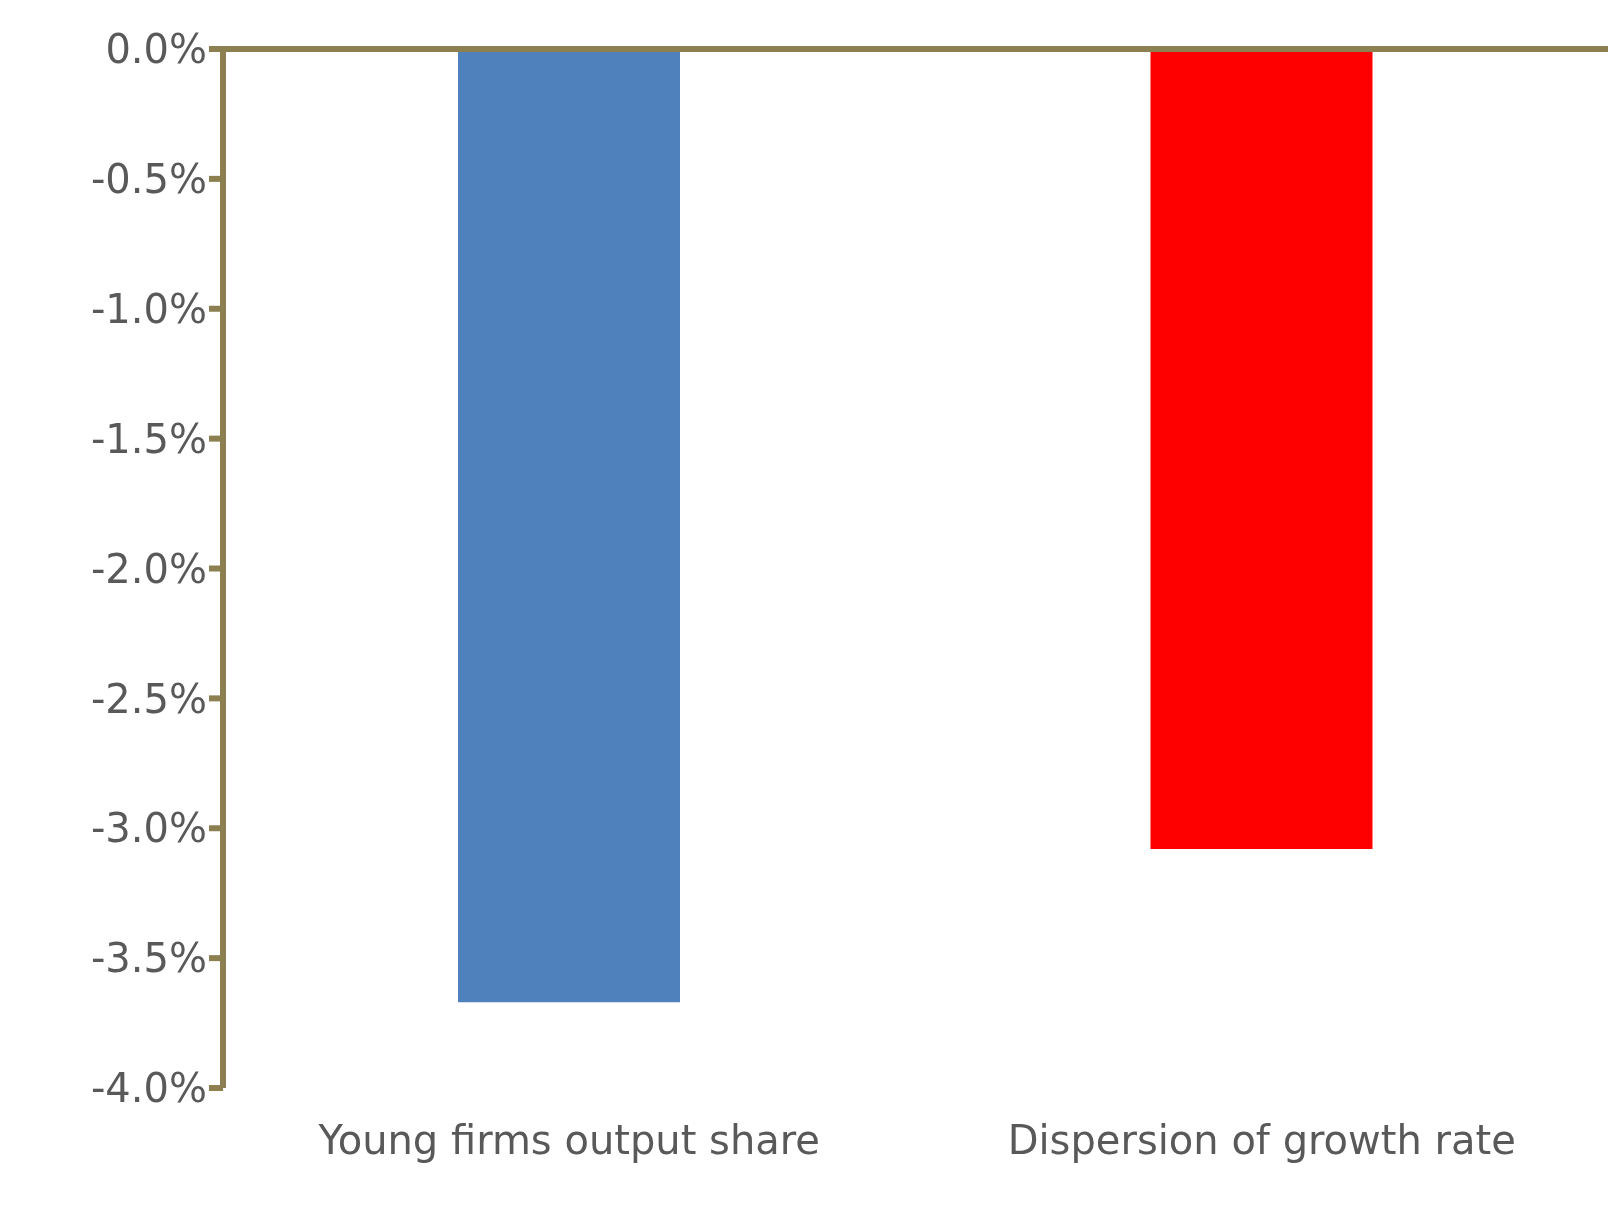 The width and height of the screenshot is (1624, 1220). Describe the element at coordinates (1261, 1140) in the screenshot. I see `x-tick-label: Dispersion of growth rate` at that location.